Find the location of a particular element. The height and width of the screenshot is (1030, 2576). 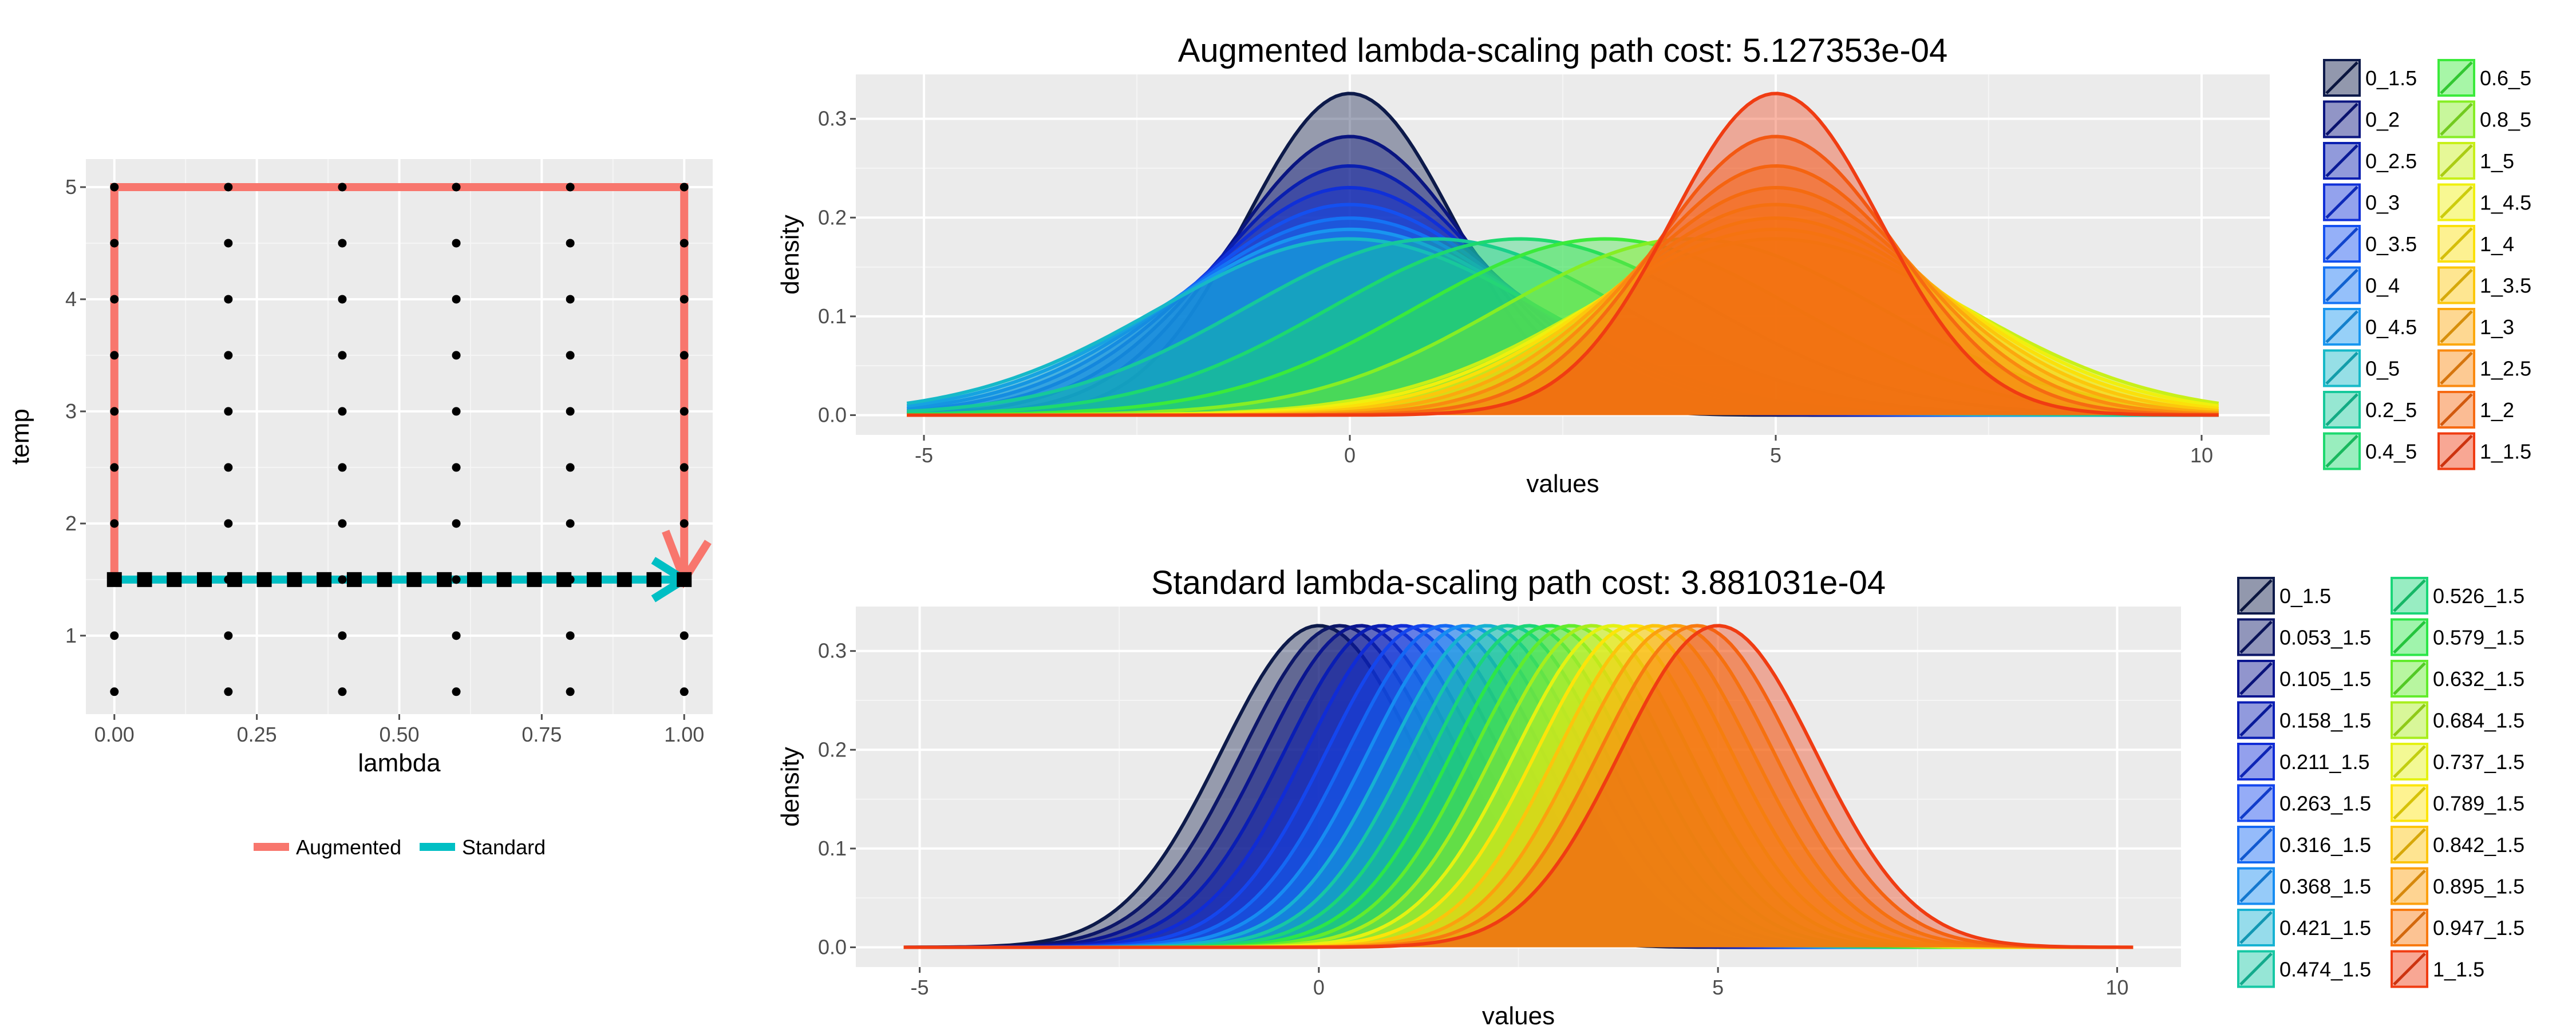

augmented-legend-label: 1_1.5 is located at coordinates (2505, 452).